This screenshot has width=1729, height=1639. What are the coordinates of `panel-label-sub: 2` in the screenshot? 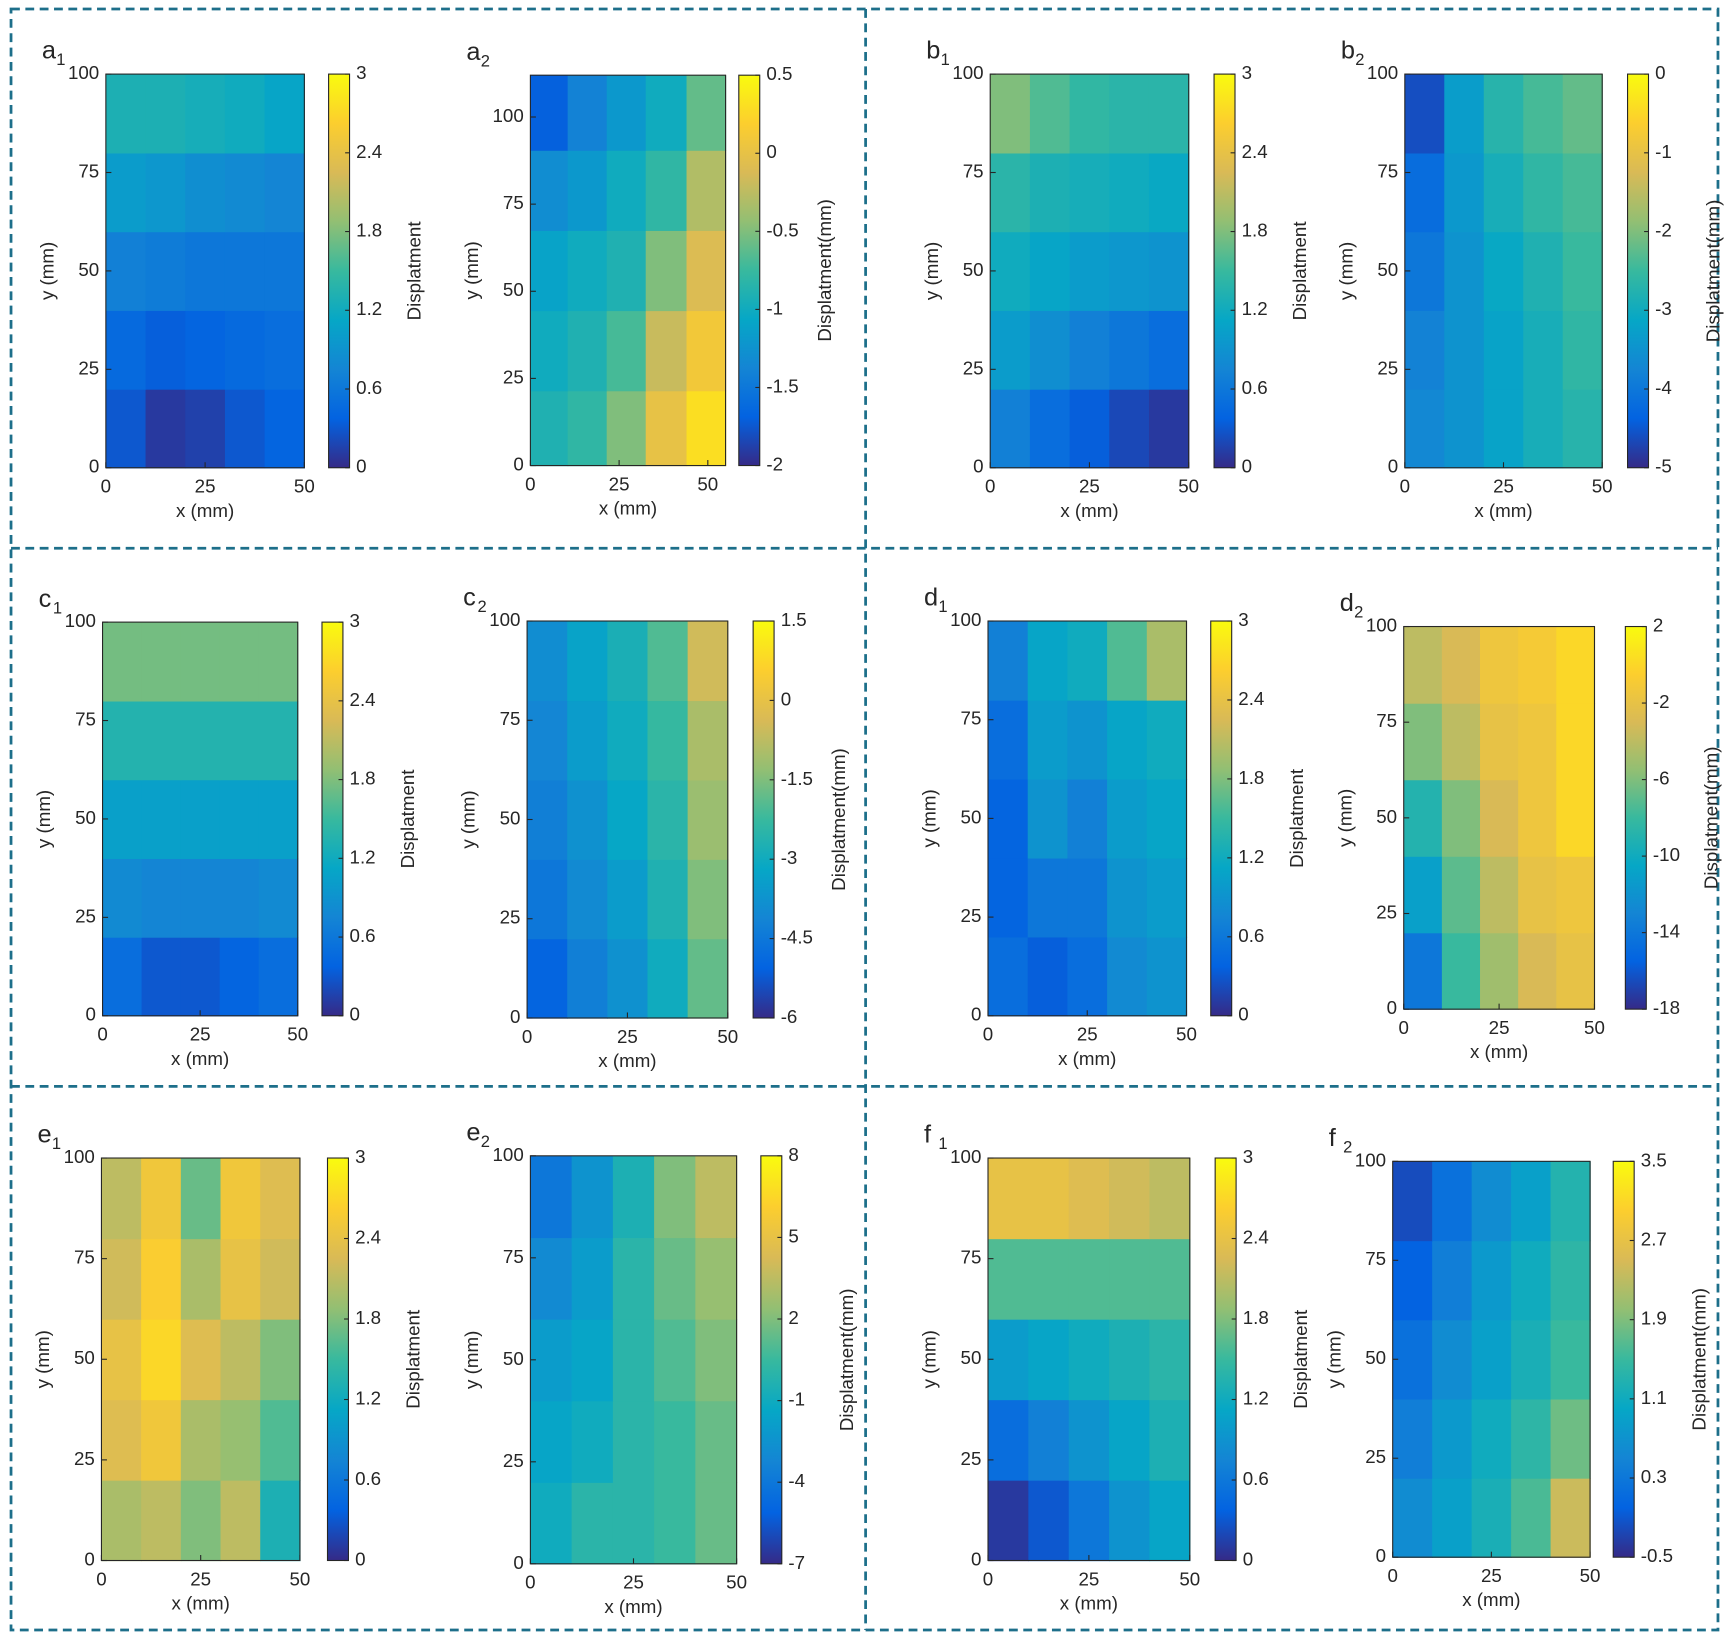 It's located at (485, 1141).